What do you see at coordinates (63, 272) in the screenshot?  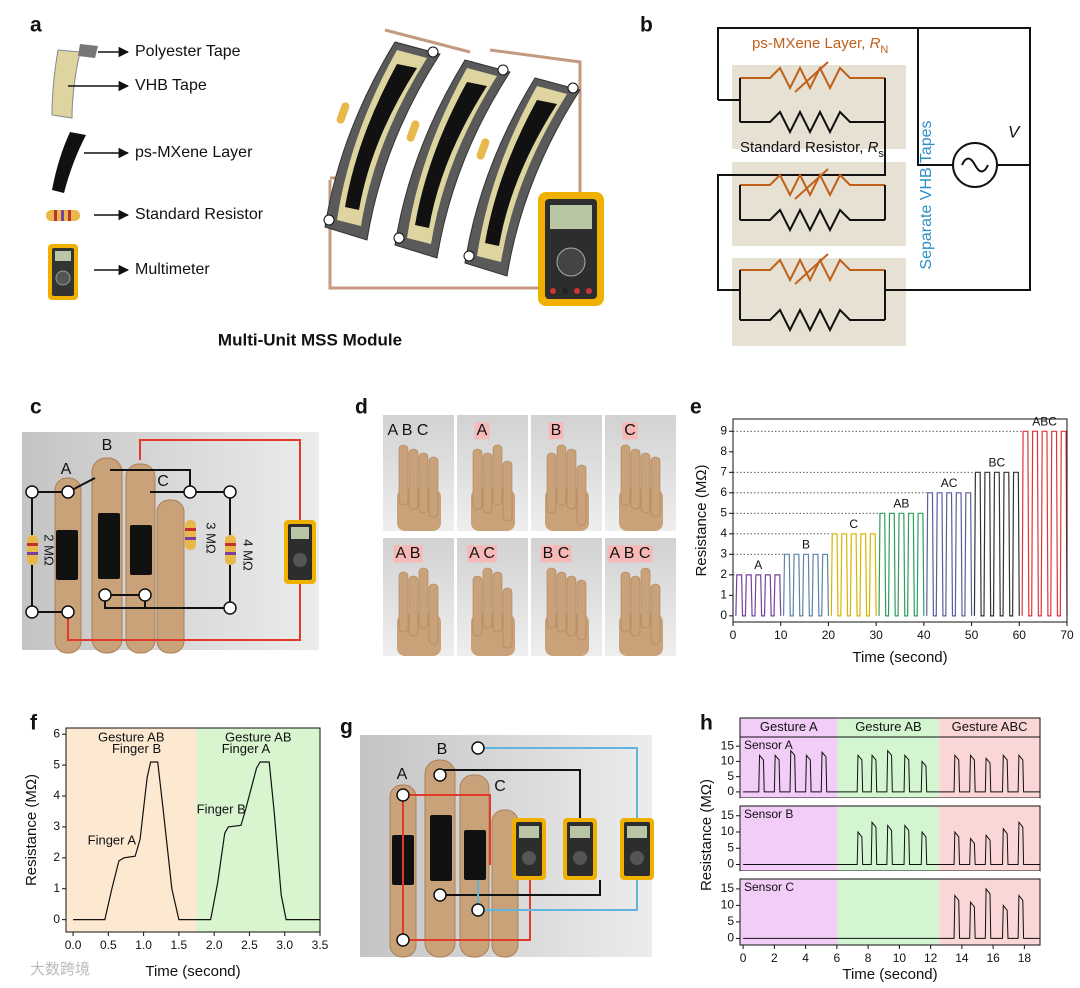 I see `multimeter-icon` at bounding box center [63, 272].